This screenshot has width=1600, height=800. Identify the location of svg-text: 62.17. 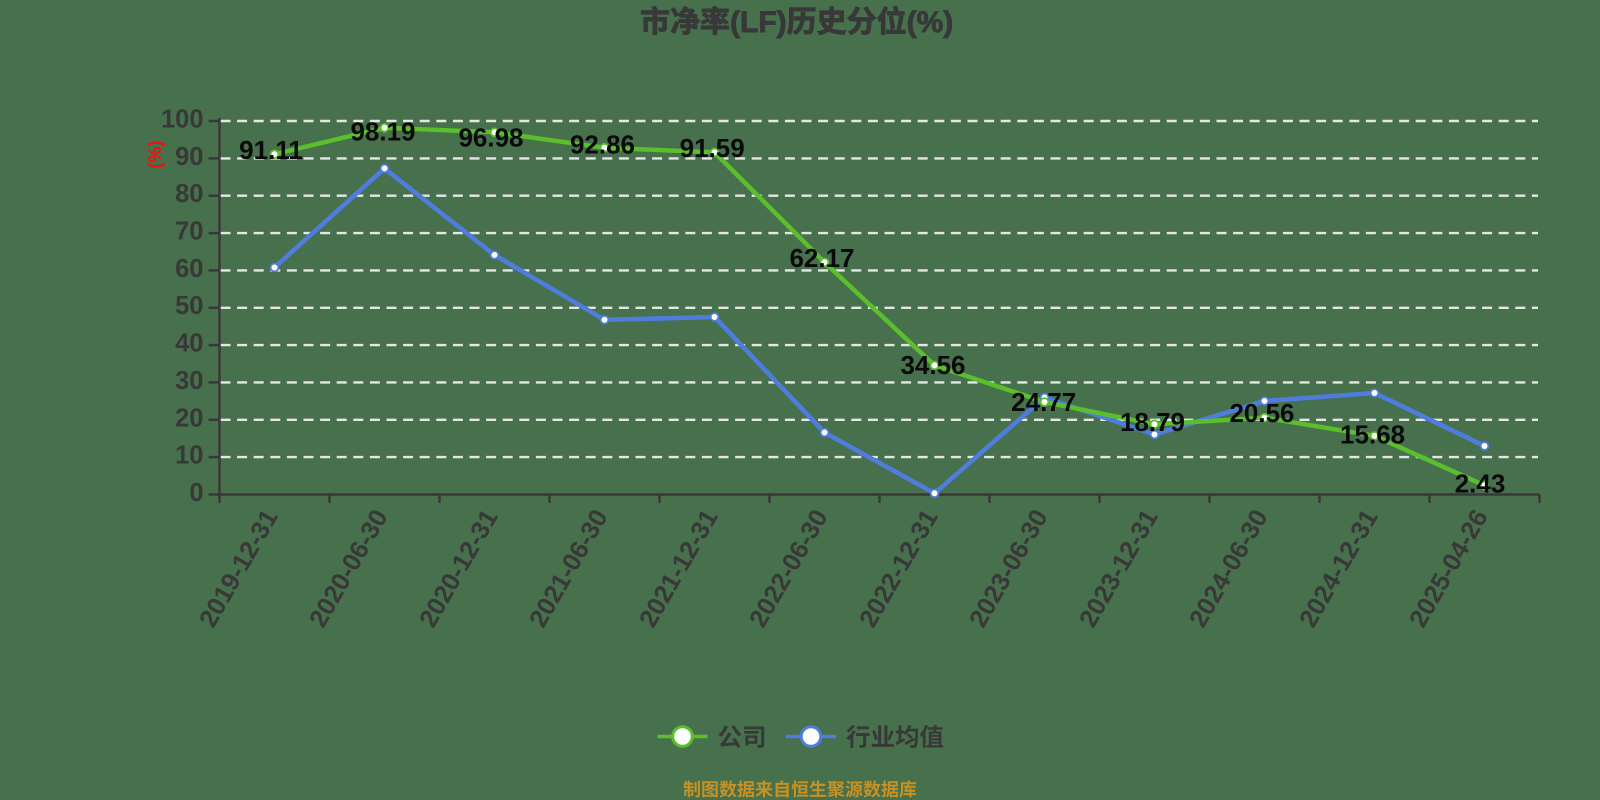
(821, 258).